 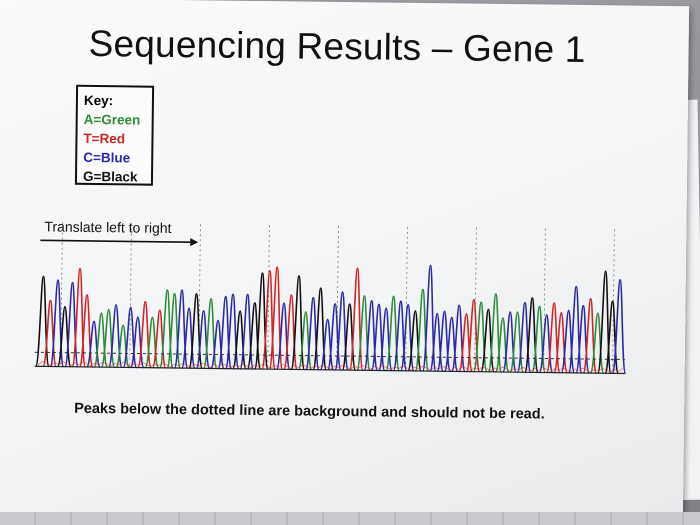 I want to click on right-arrow-icon, so click(x=119, y=242).